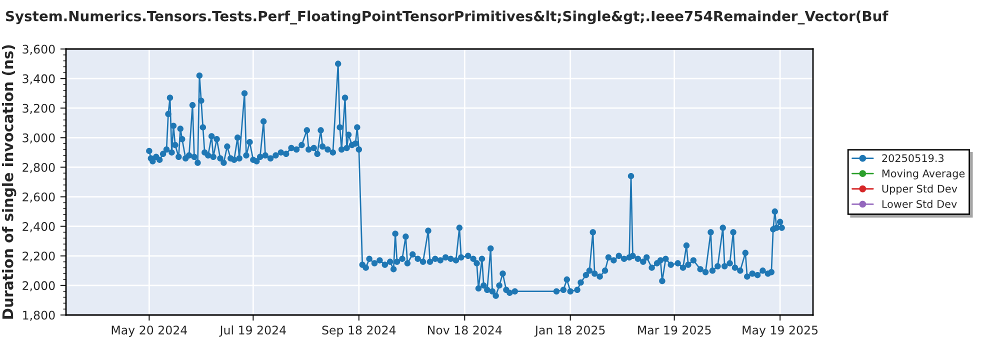 The width and height of the screenshot is (1000, 350). What do you see at coordinates (674, 330) in the screenshot?
I see `x-tick-label: Mar 19 2025` at bounding box center [674, 330].